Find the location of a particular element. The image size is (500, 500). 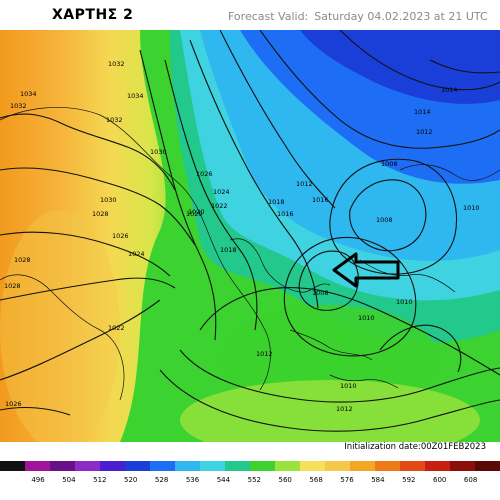

scale-tick-label: 528 is located at coordinates (161, 480).